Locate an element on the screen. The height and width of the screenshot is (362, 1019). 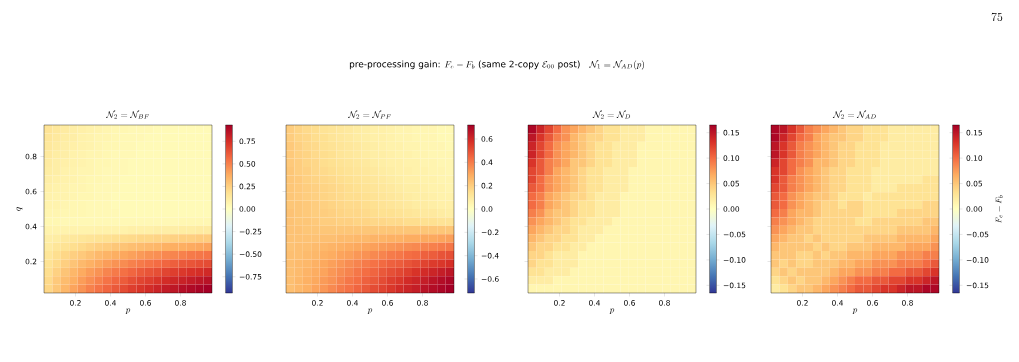
color-bar-title: $F_e - F_b$ is located at coordinates (999, 209).